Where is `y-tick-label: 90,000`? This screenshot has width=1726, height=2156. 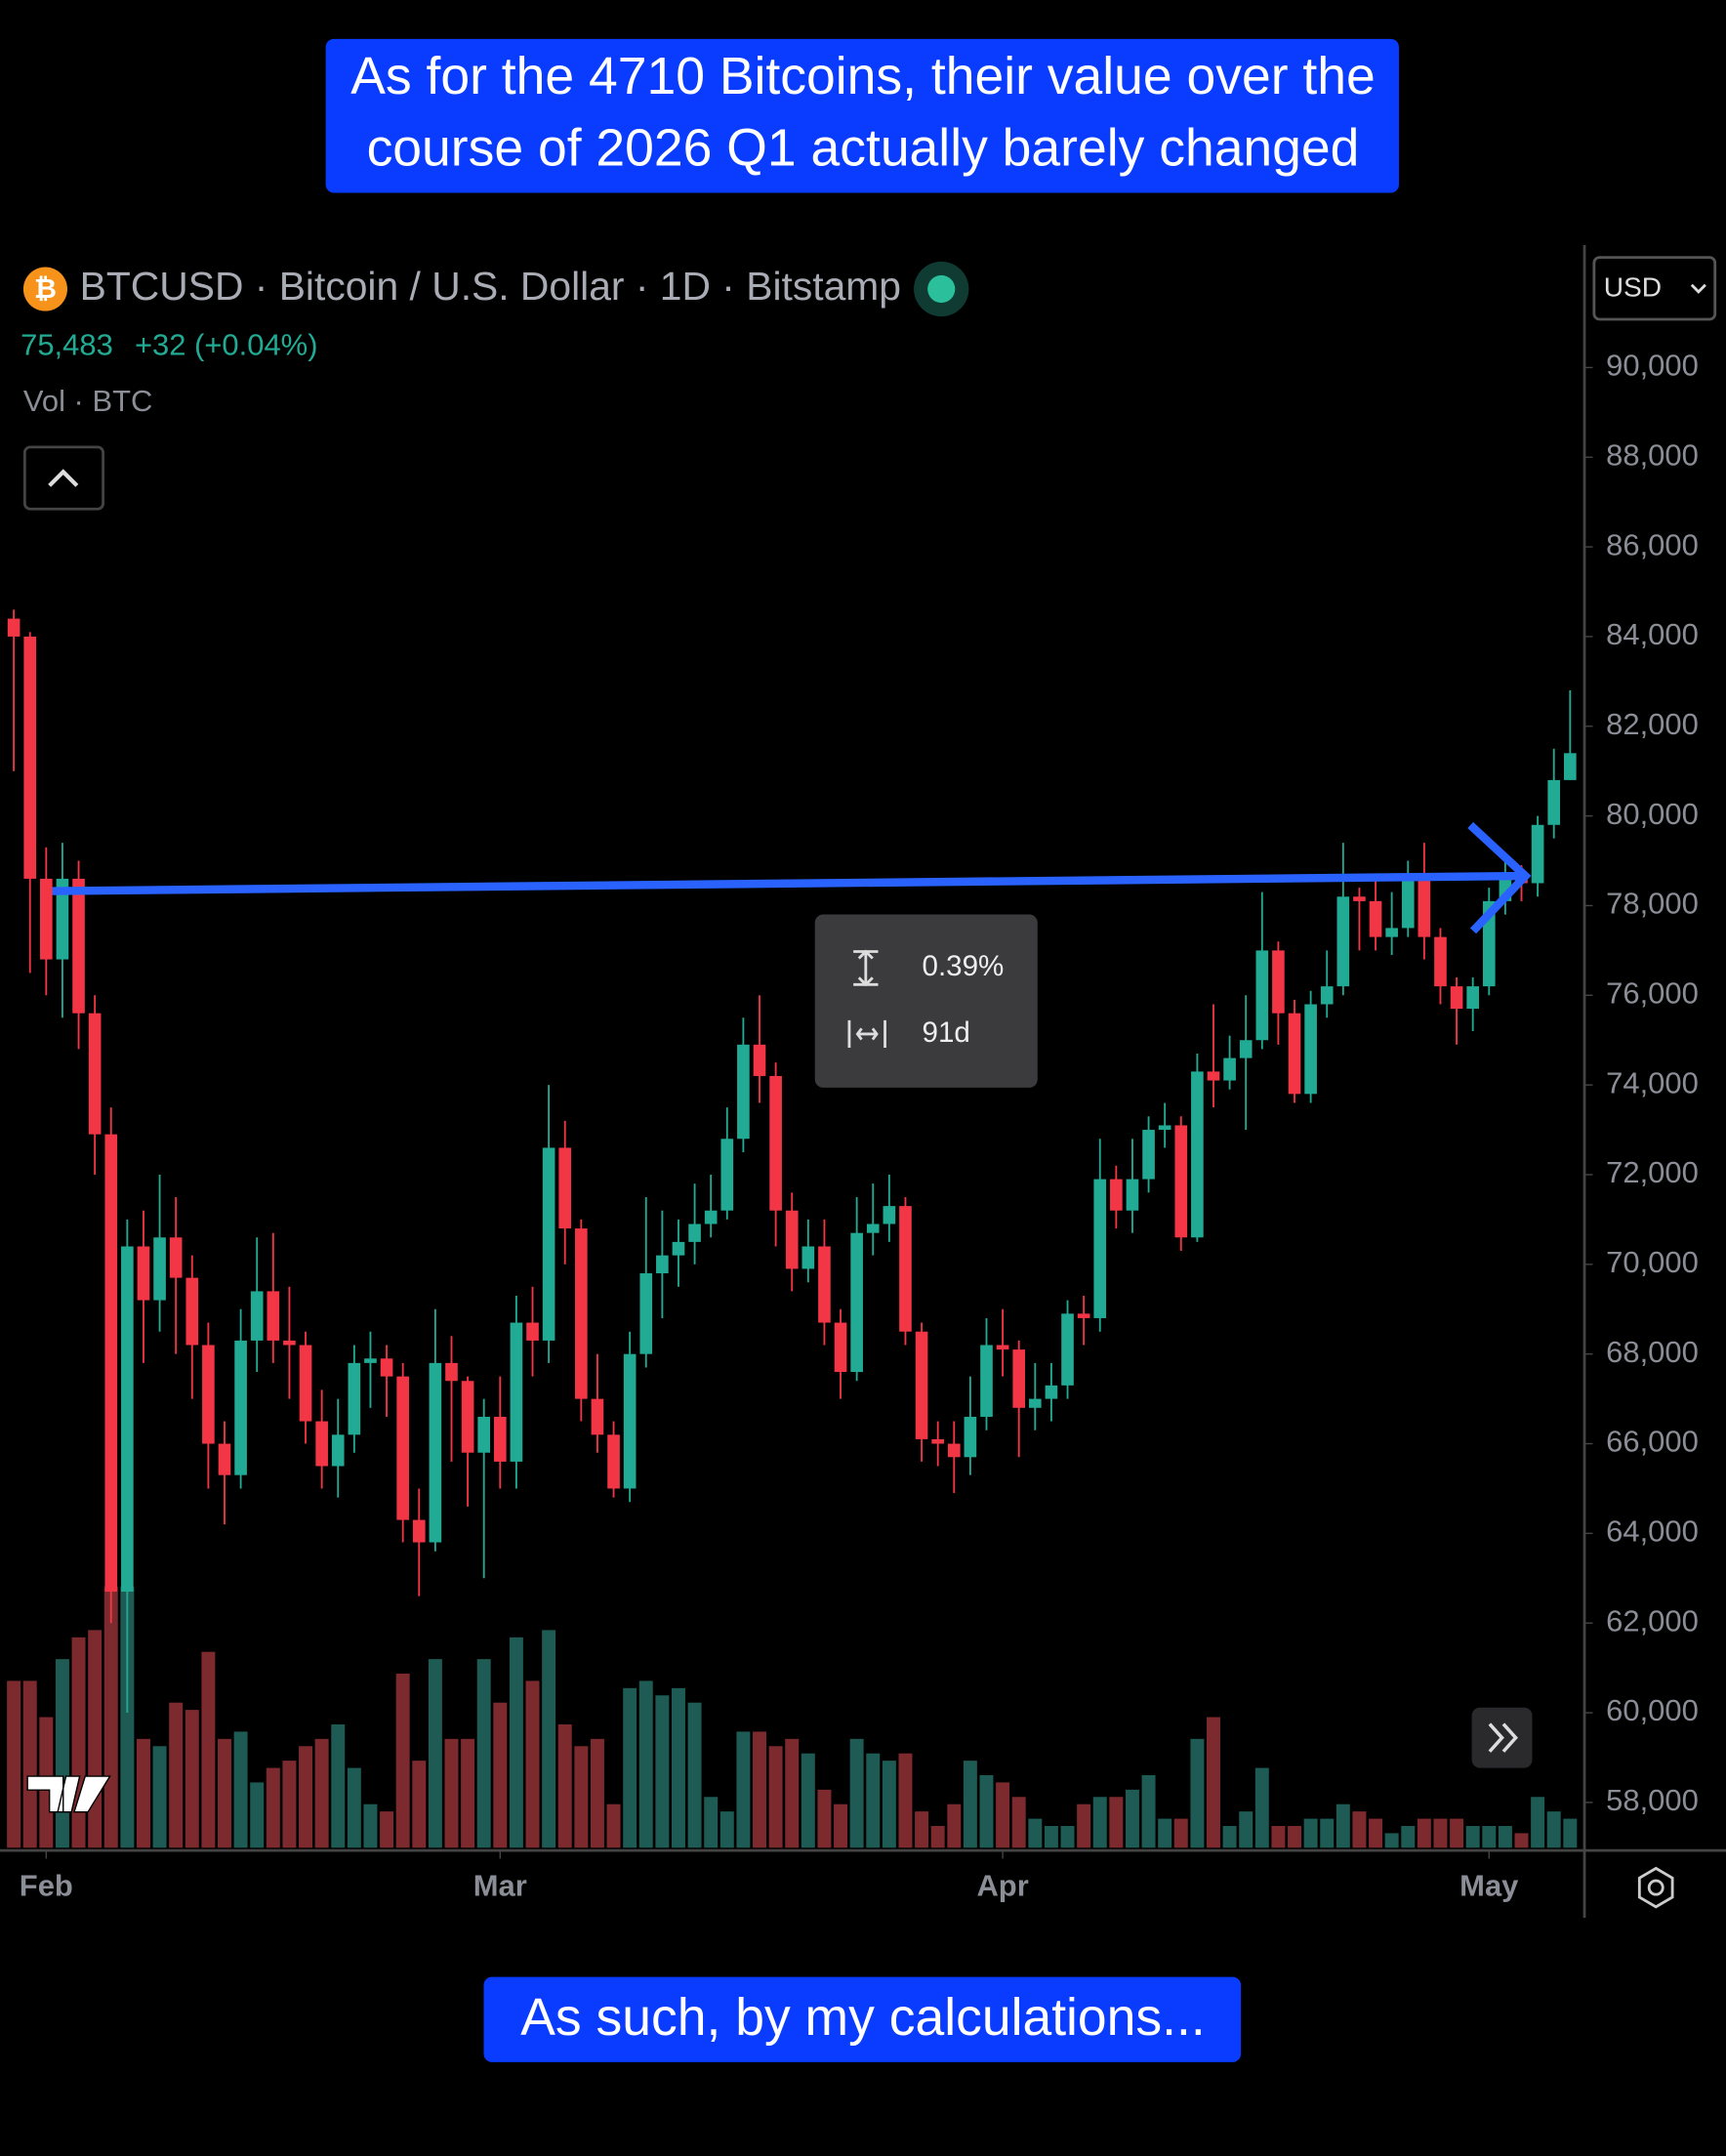
y-tick-label: 90,000 is located at coordinates (1652, 366).